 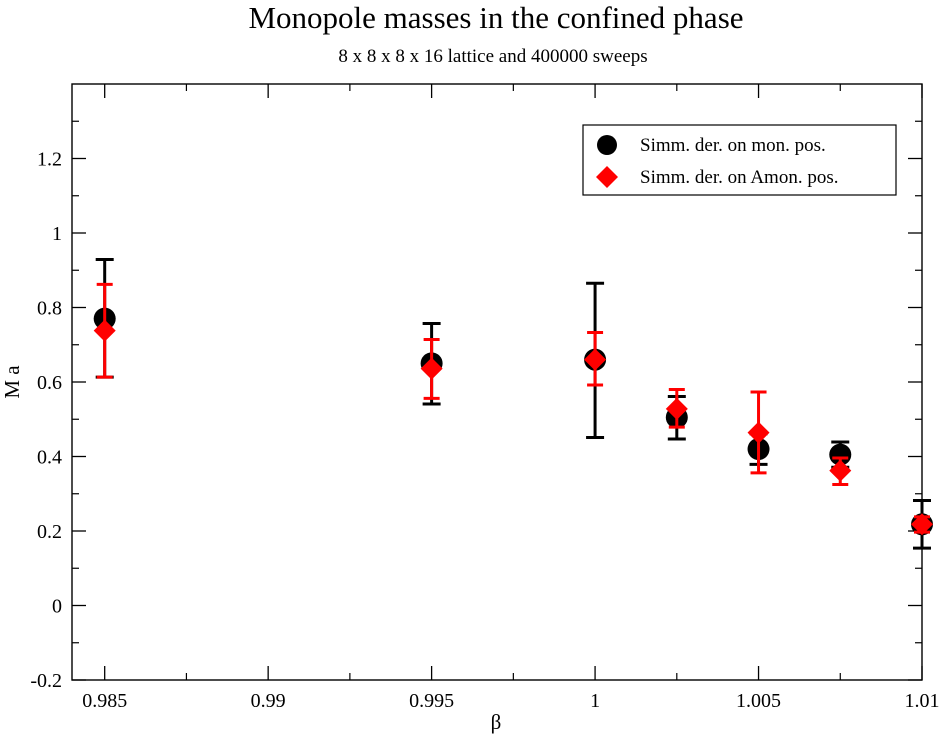 I want to click on y-tick-label: 0.4, so click(x=49, y=458).